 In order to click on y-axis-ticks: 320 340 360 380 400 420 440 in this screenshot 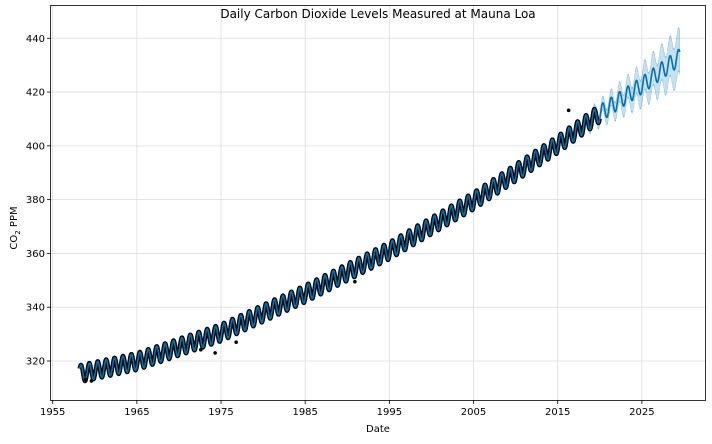, I will do `click(38, 201)`.